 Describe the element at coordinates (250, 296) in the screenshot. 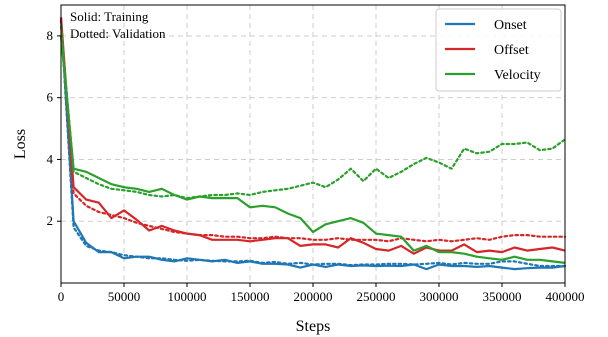

I see `x-tick-label: 150000` at that location.